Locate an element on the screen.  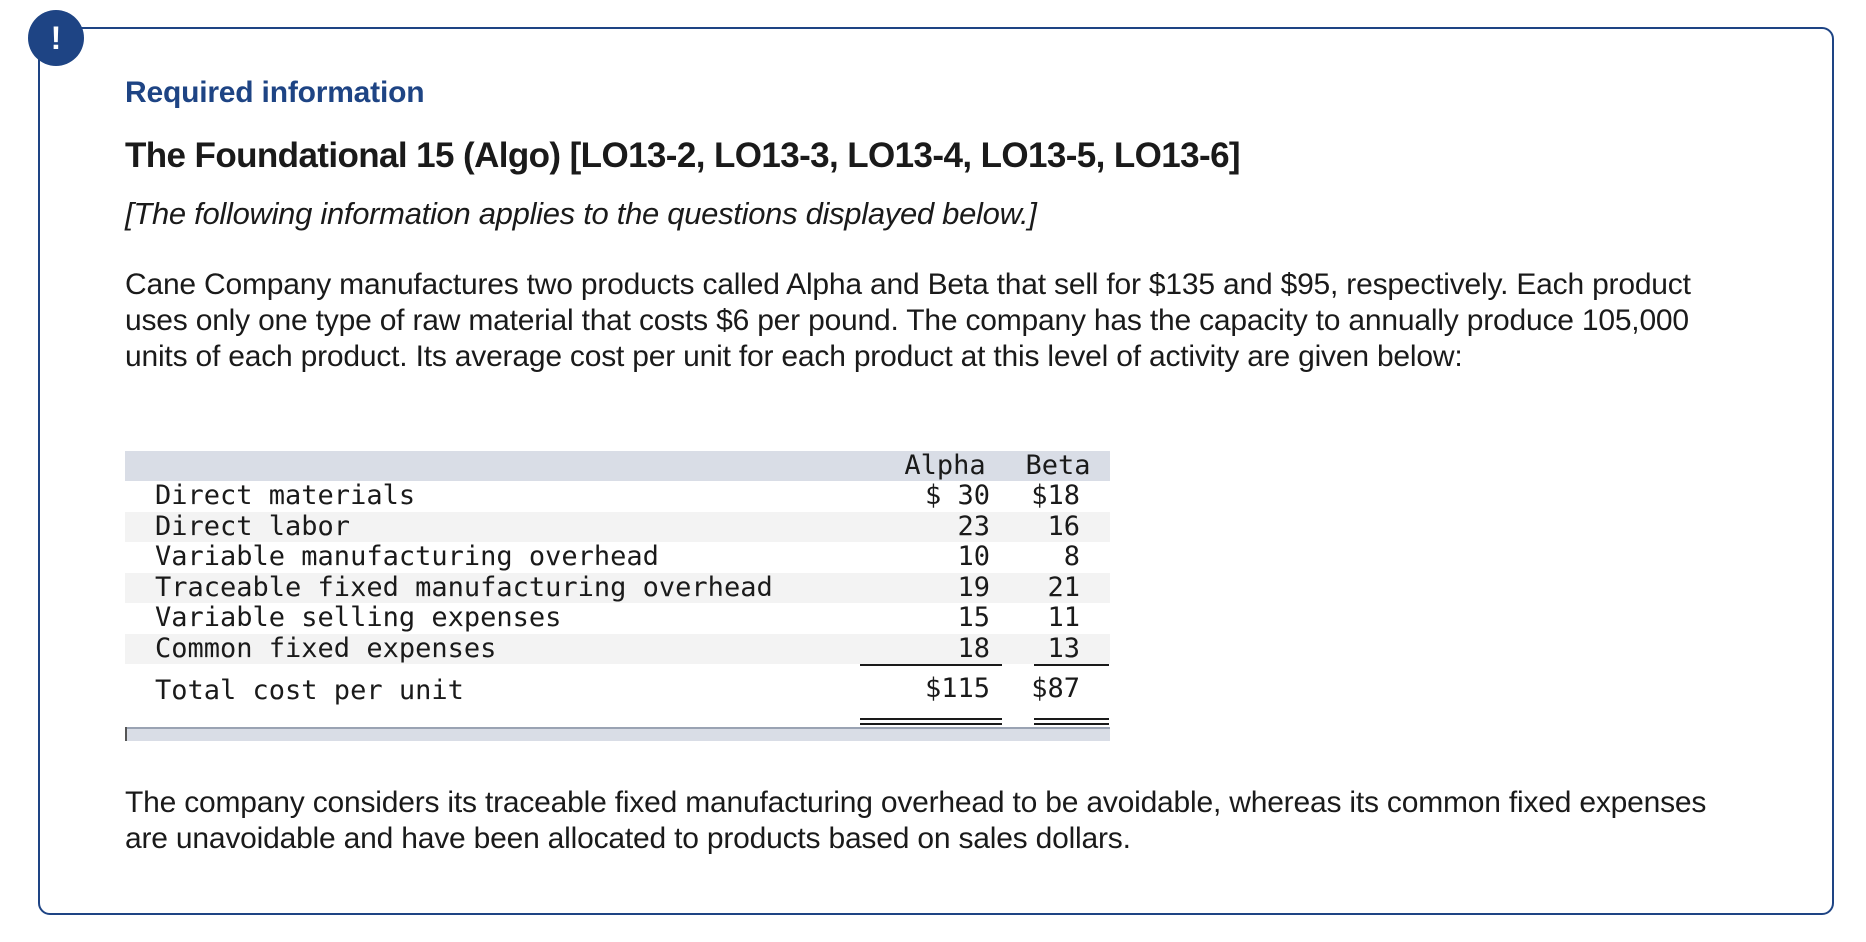
alpha-value: 18 is located at coordinates (973, 648).